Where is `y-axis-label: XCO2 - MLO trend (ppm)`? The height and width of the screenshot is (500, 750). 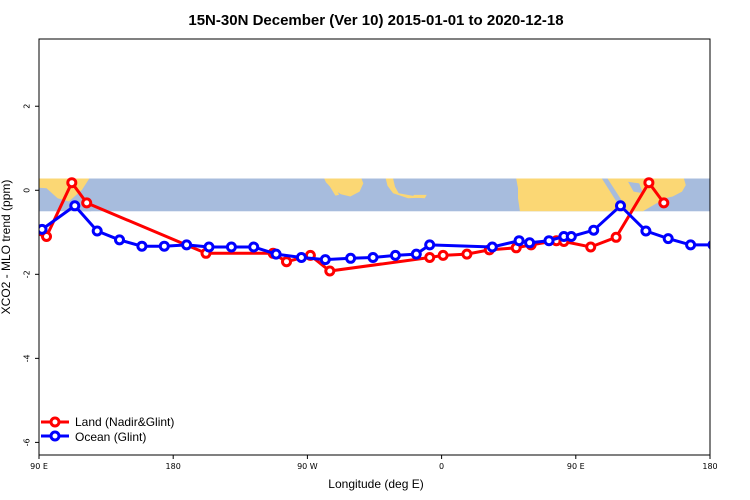 y-axis-label: XCO2 - MLO trend (ppm) is located at coordinates (6, 247).